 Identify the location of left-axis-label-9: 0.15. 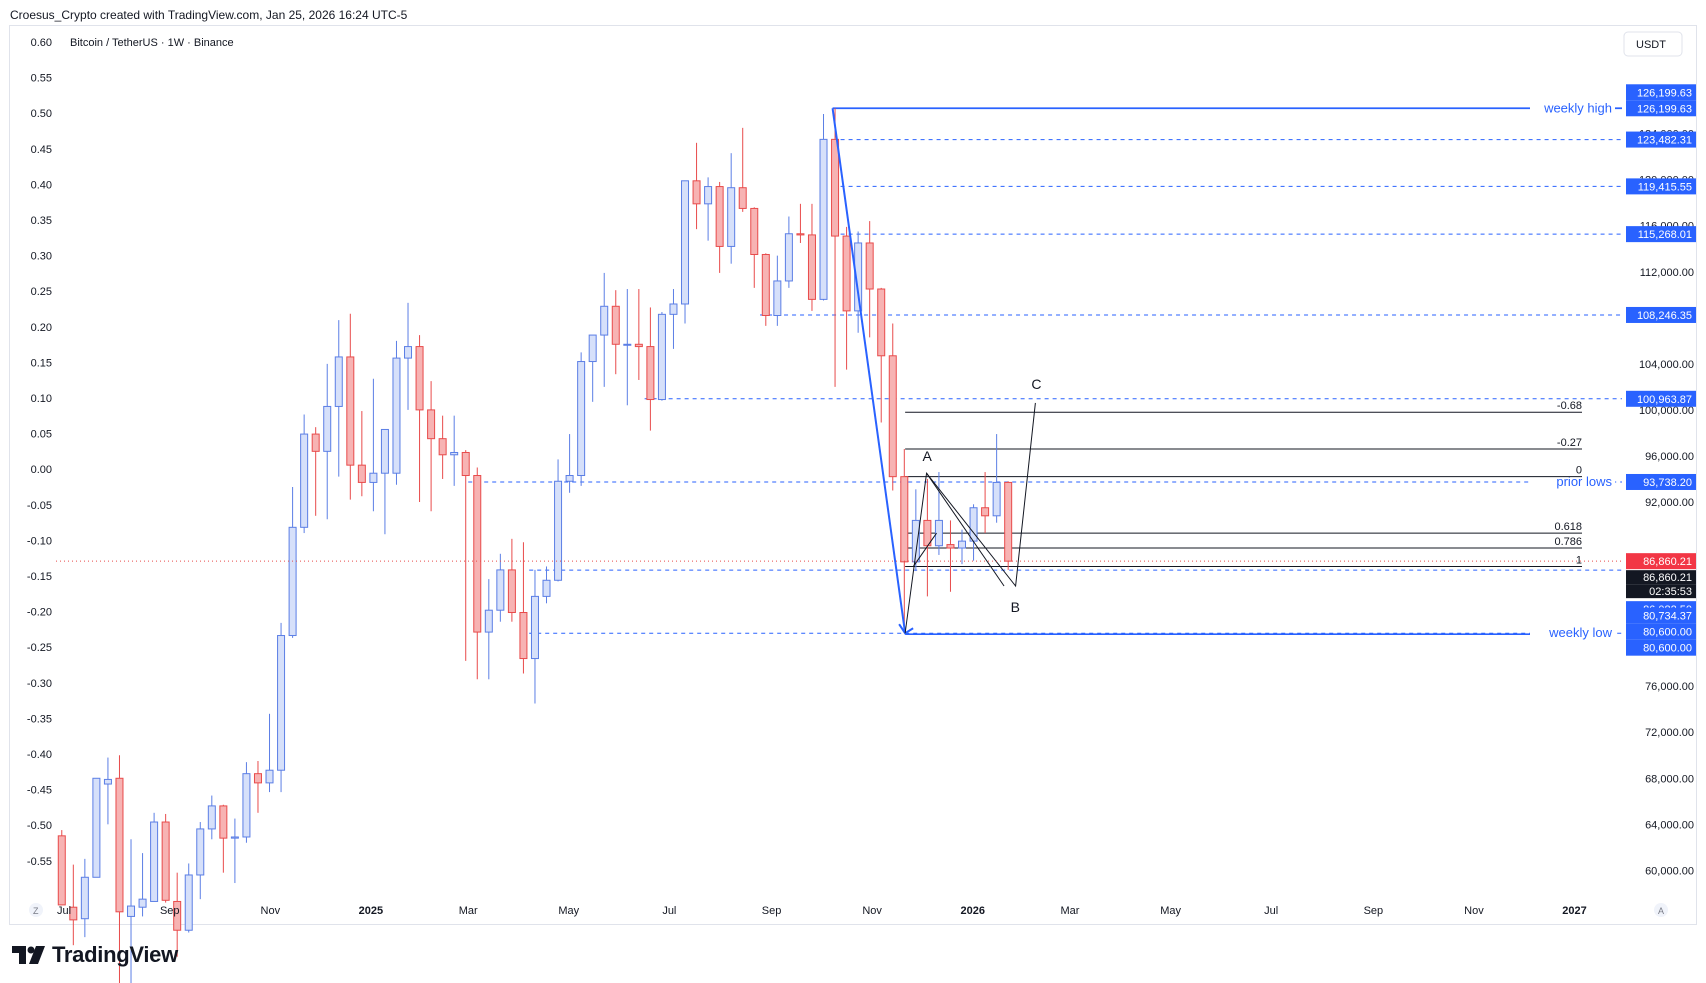
(41, 363).